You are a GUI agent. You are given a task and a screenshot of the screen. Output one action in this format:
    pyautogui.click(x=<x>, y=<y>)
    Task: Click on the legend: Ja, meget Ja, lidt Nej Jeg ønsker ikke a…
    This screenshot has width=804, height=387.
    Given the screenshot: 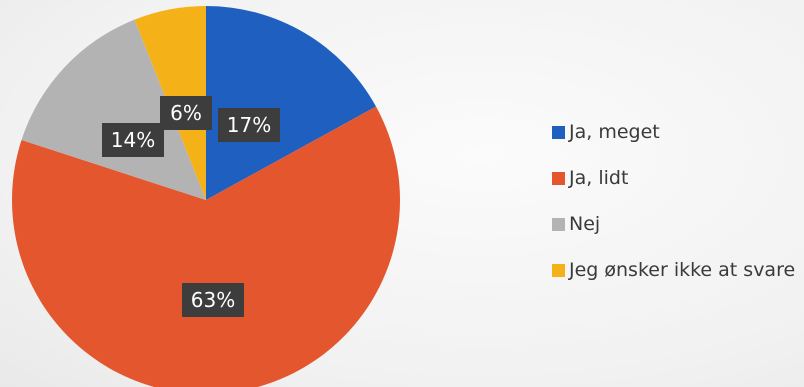 What is the action you would take?
    pyautogui.click(x=673, y=201)
    